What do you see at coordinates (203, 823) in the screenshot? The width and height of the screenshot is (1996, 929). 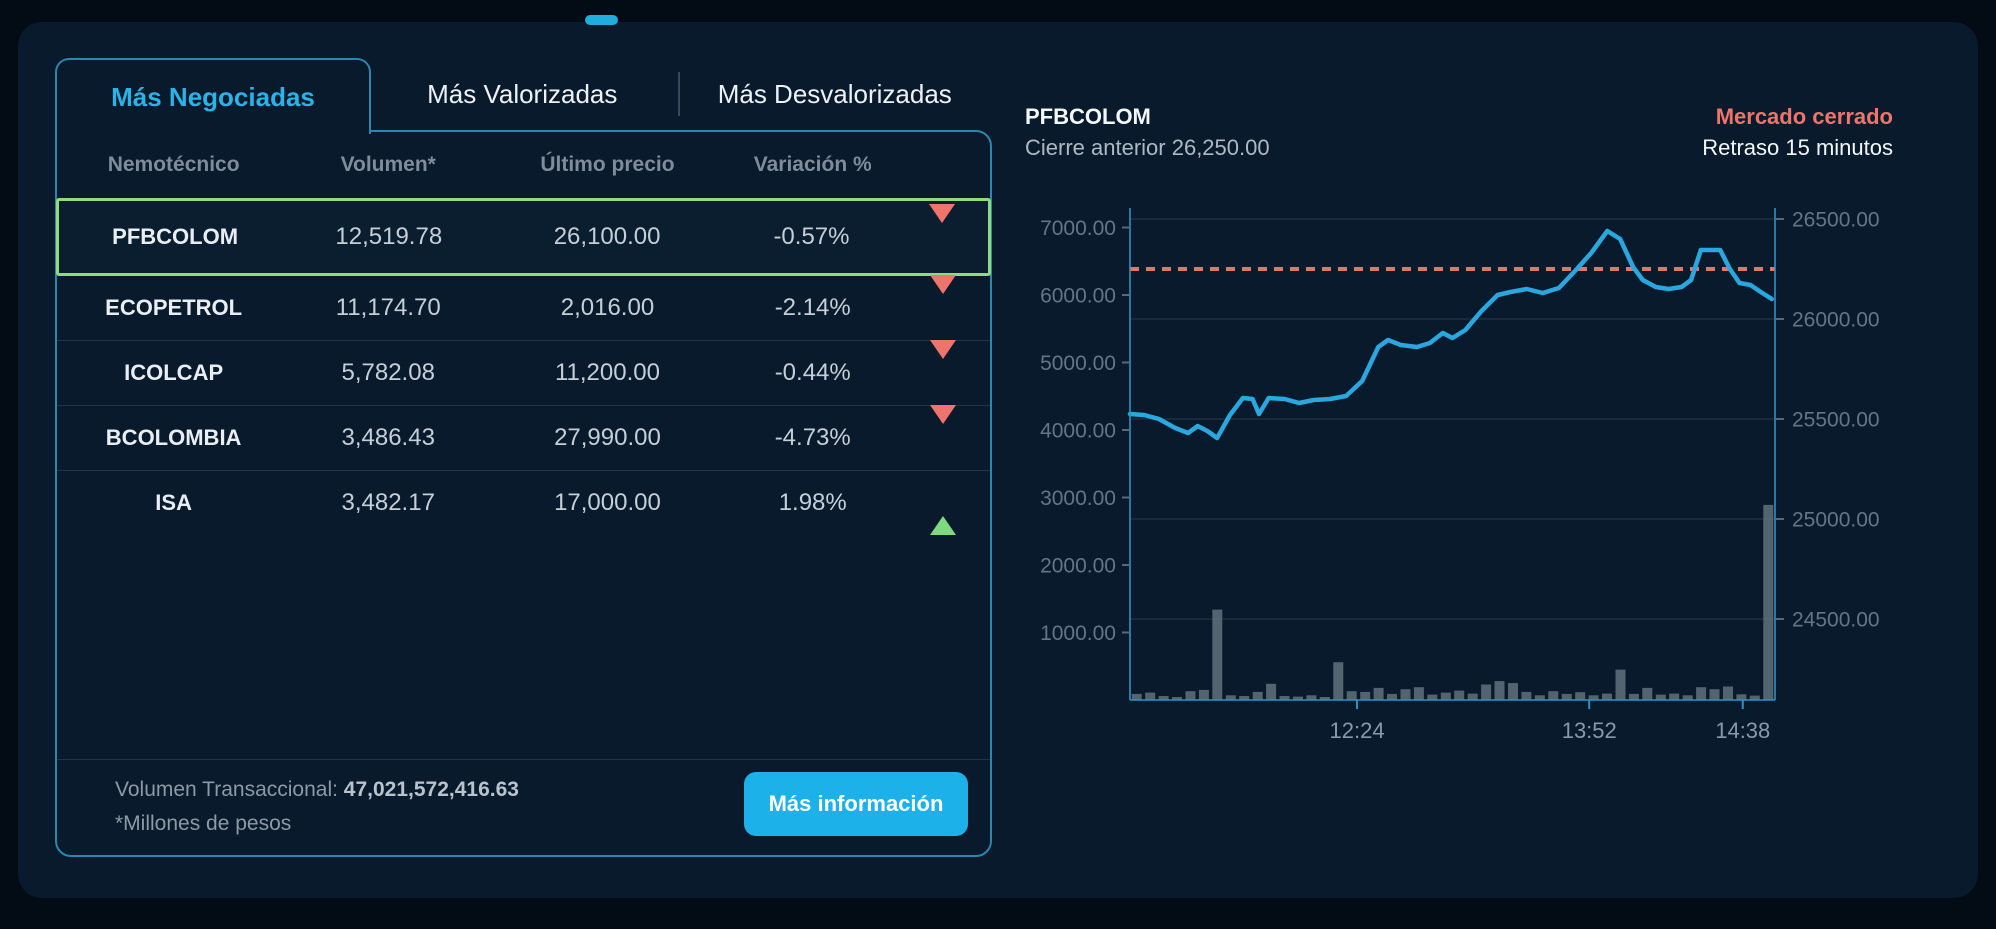 I see `millones-note: *Millones de pesos` at bounding box center [203, 823].